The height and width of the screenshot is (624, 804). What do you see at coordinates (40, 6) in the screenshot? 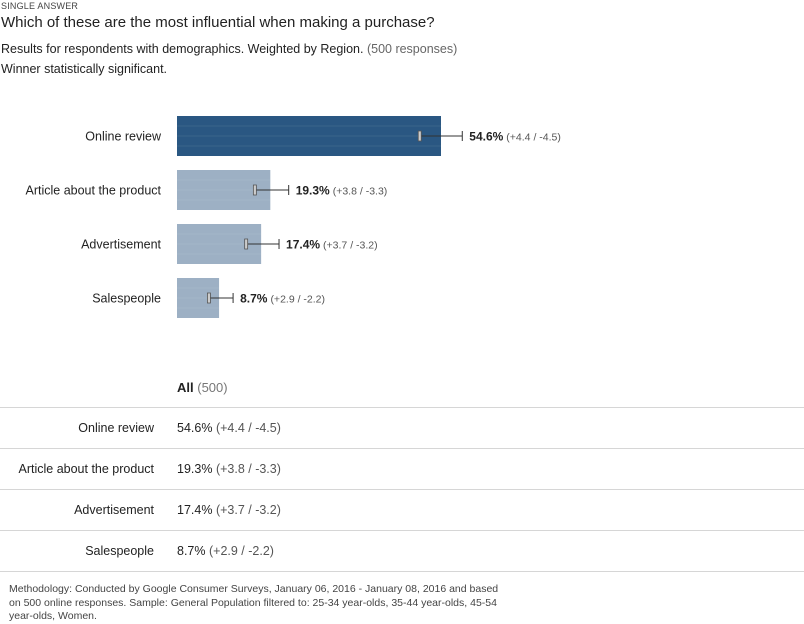
I see `question-type-label: SINGLE ANSWER` at bounding box center [40, 6].